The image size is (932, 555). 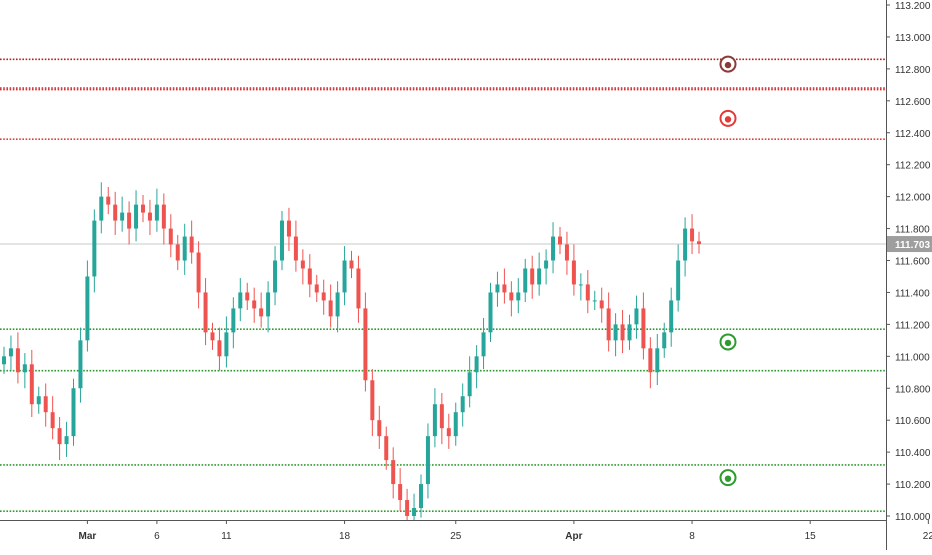 I want to click on price-tick-label: 110.600, so click(x=913, y=421).